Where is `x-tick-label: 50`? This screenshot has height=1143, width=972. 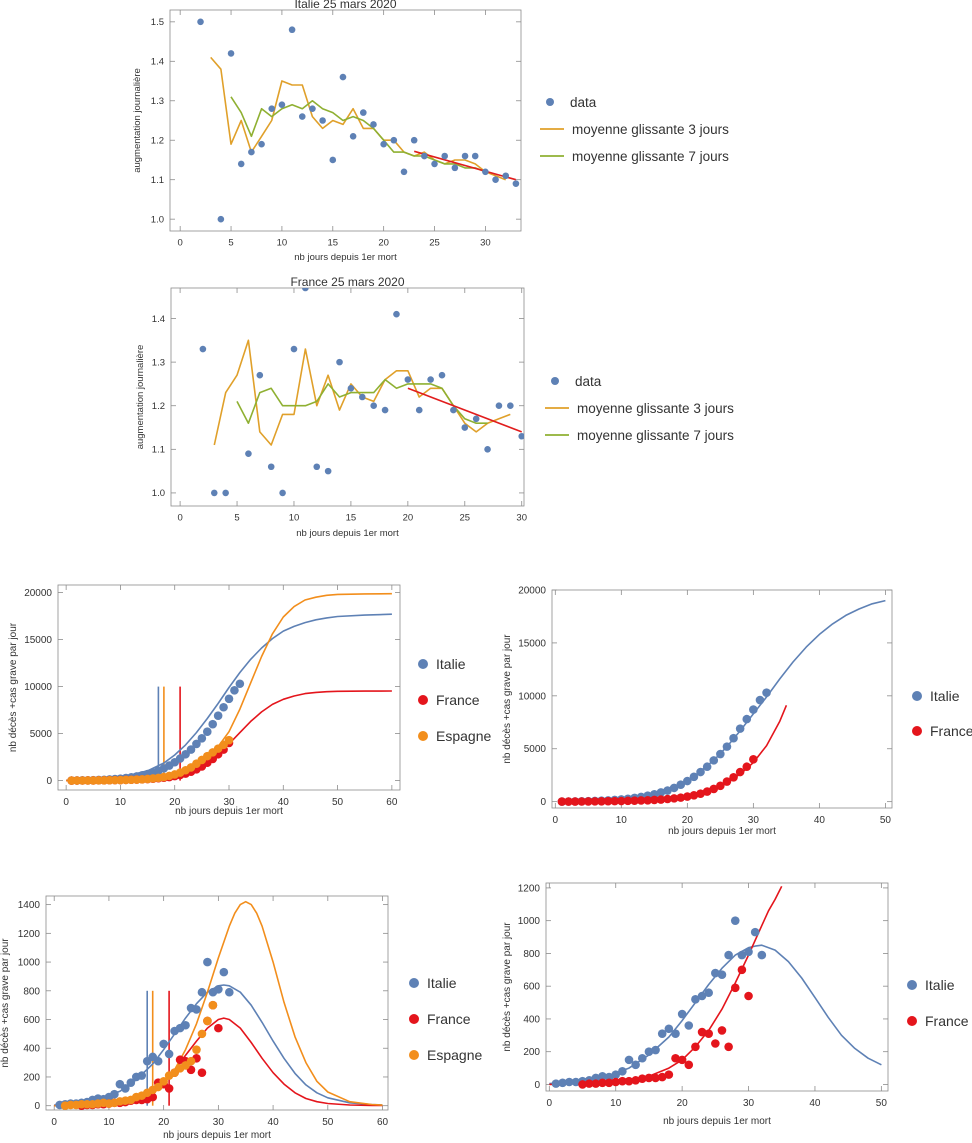
x-tick-label: 50 is located at coordinates (886, 820).